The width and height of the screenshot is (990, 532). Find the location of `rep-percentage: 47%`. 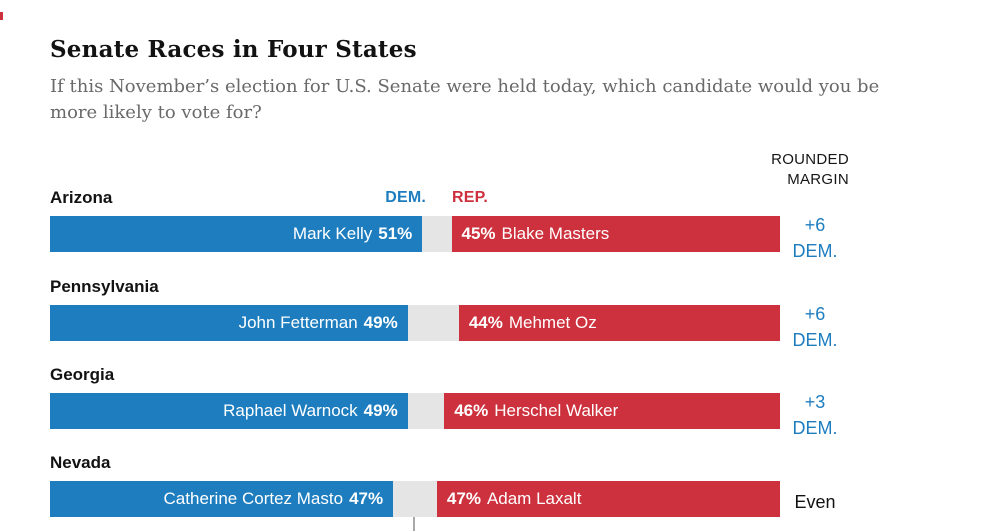

rep-percentage: 47% is located at coordinates (463, 498).